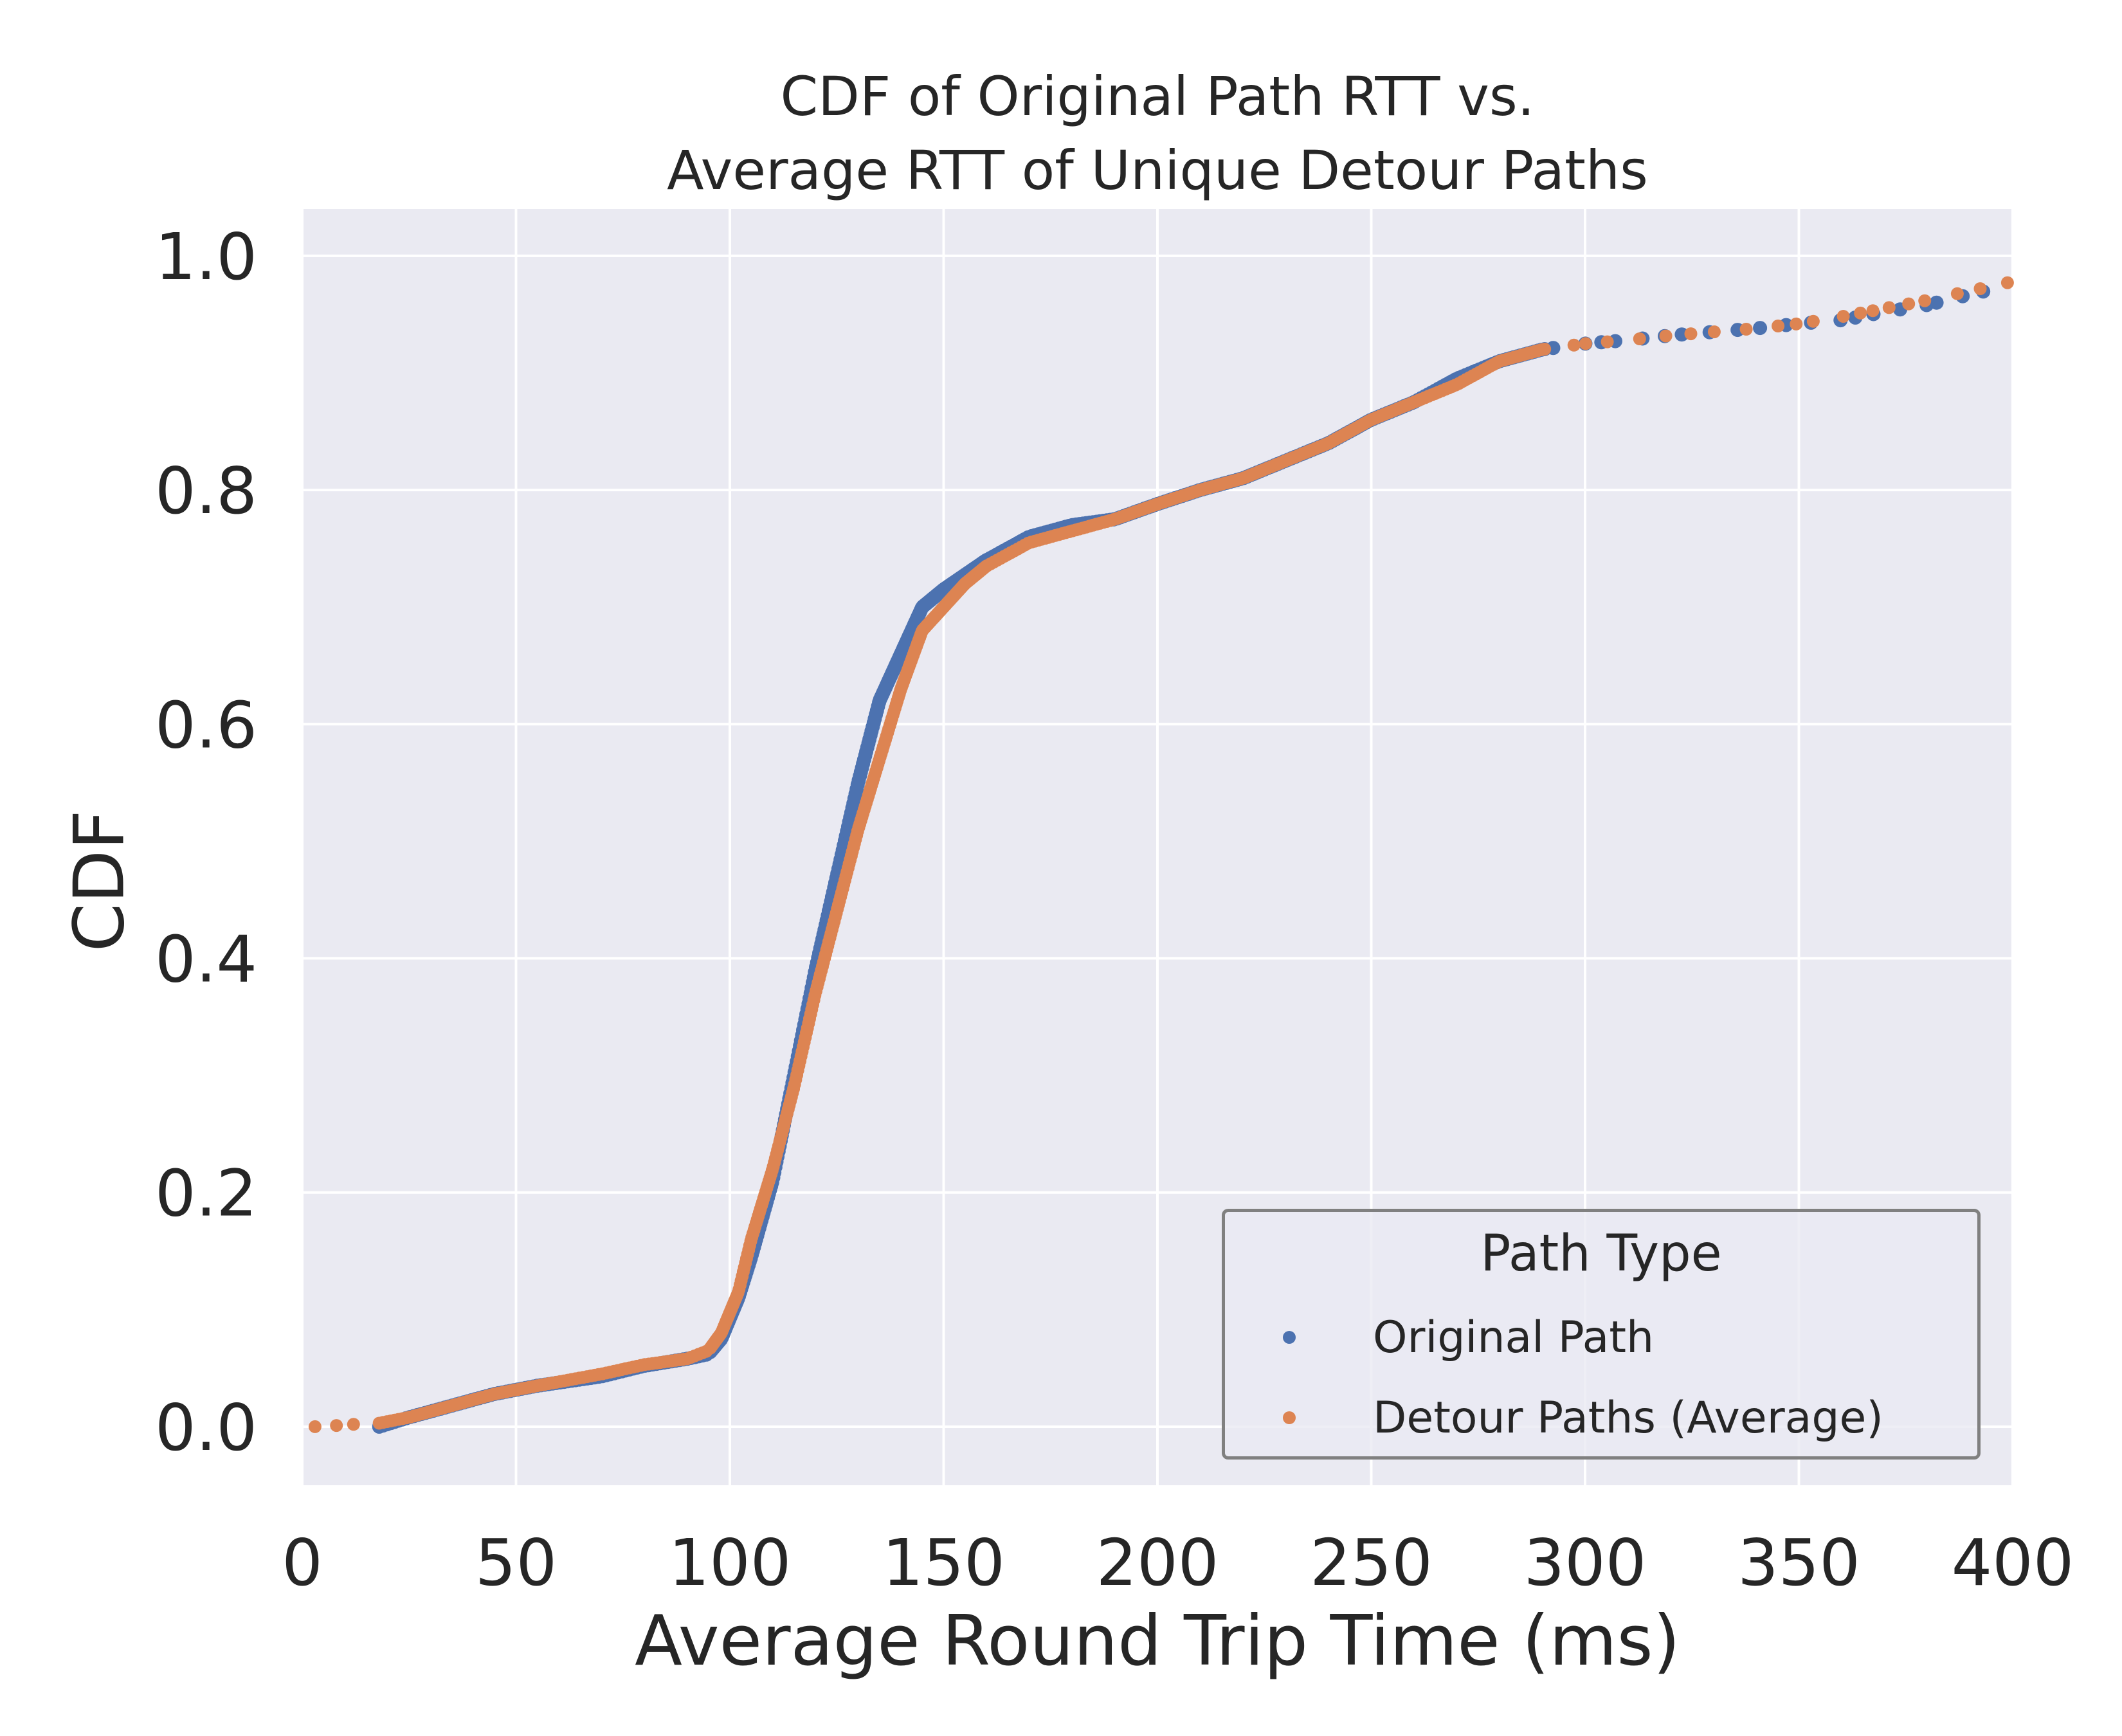  Describe the element at coordinates (1157, 96) in the screenshot. I see `chart-title-line1: CDF of Original Path RTT vs.` at that location.